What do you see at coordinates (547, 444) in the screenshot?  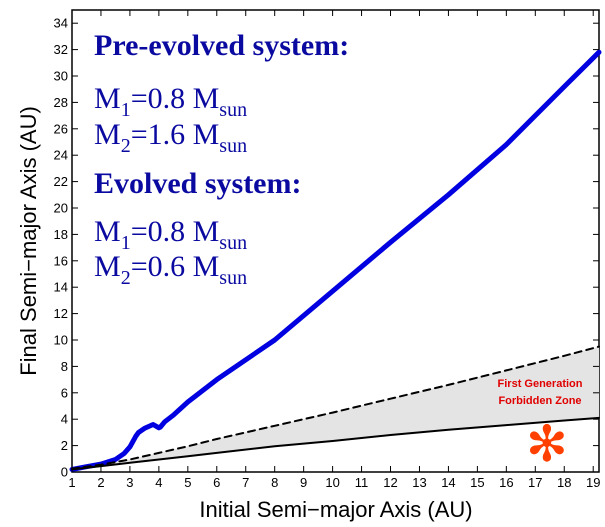 I see `asterisk-marker-icon: ✻` at bounding box center [547, 444].